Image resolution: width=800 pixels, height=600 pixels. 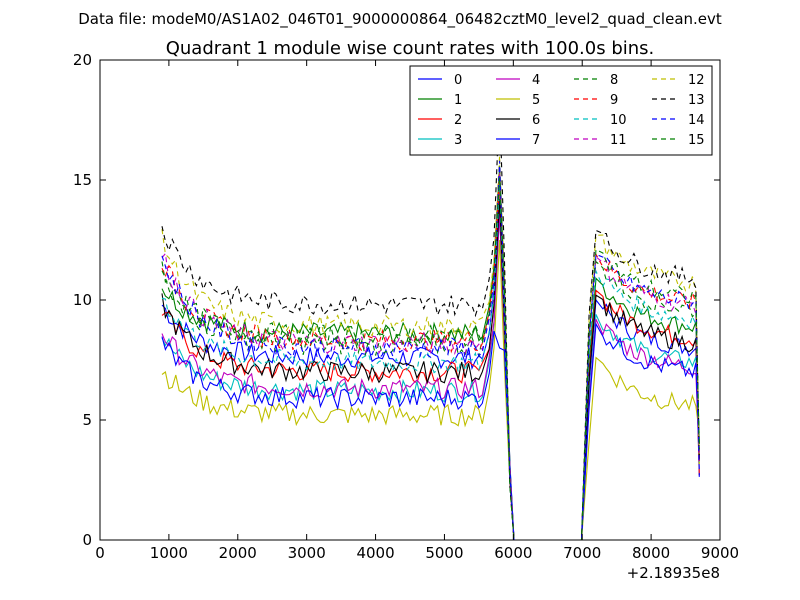 I want to click on legend-label-0: 0, so click(x=458, y=80).